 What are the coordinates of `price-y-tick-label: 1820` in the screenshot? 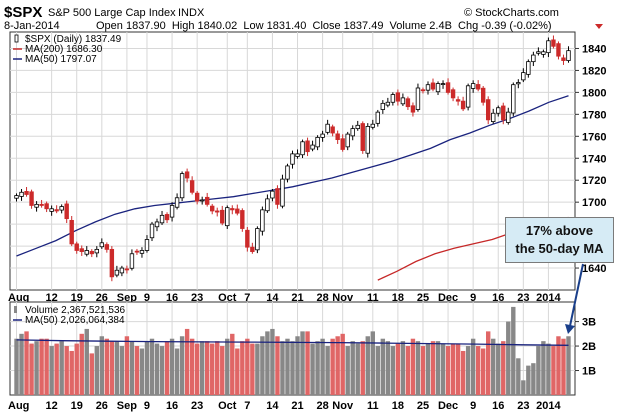 It's located at (594, 71).